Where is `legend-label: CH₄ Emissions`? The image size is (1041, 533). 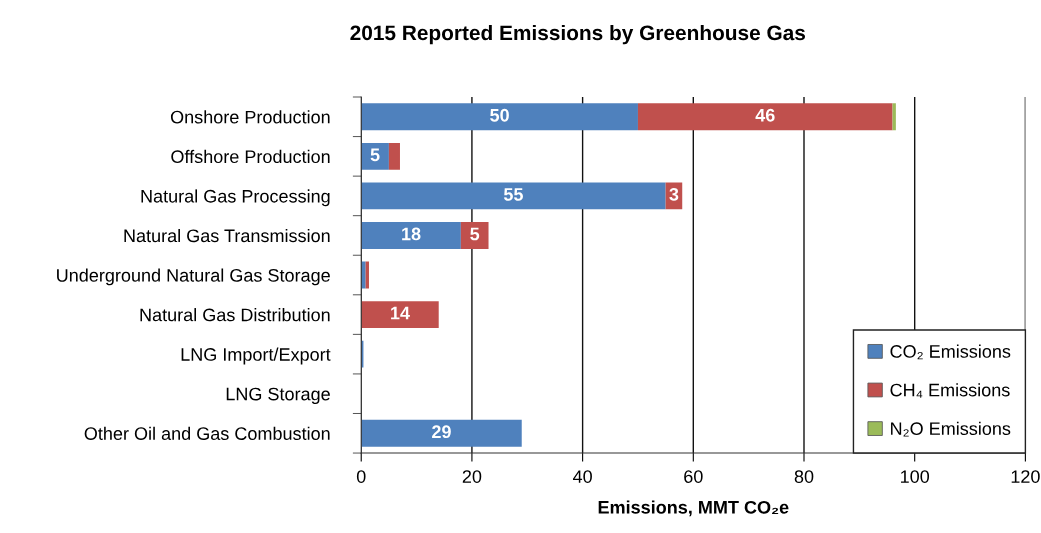
legend-label: CH₄ Emissions is located at coordinates (950, 390).